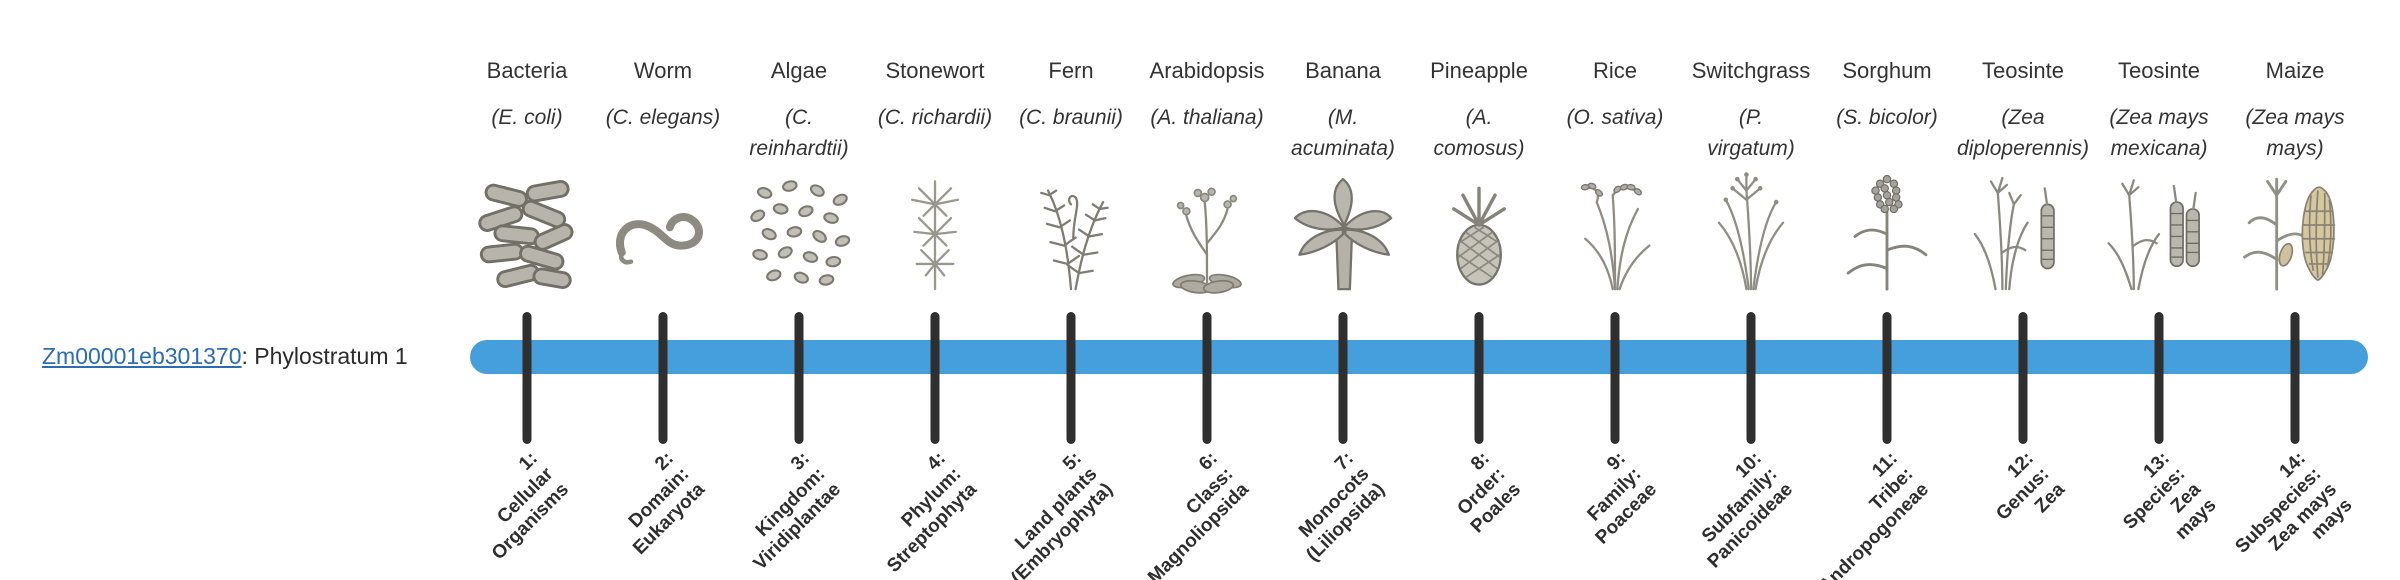 The height and width of the screenshot is (580, 2400). What do you see at coordinates (1207, 70) in the screenshot?
I see `organism-name: Arabidopsis` at bounding box center [1207, 70].